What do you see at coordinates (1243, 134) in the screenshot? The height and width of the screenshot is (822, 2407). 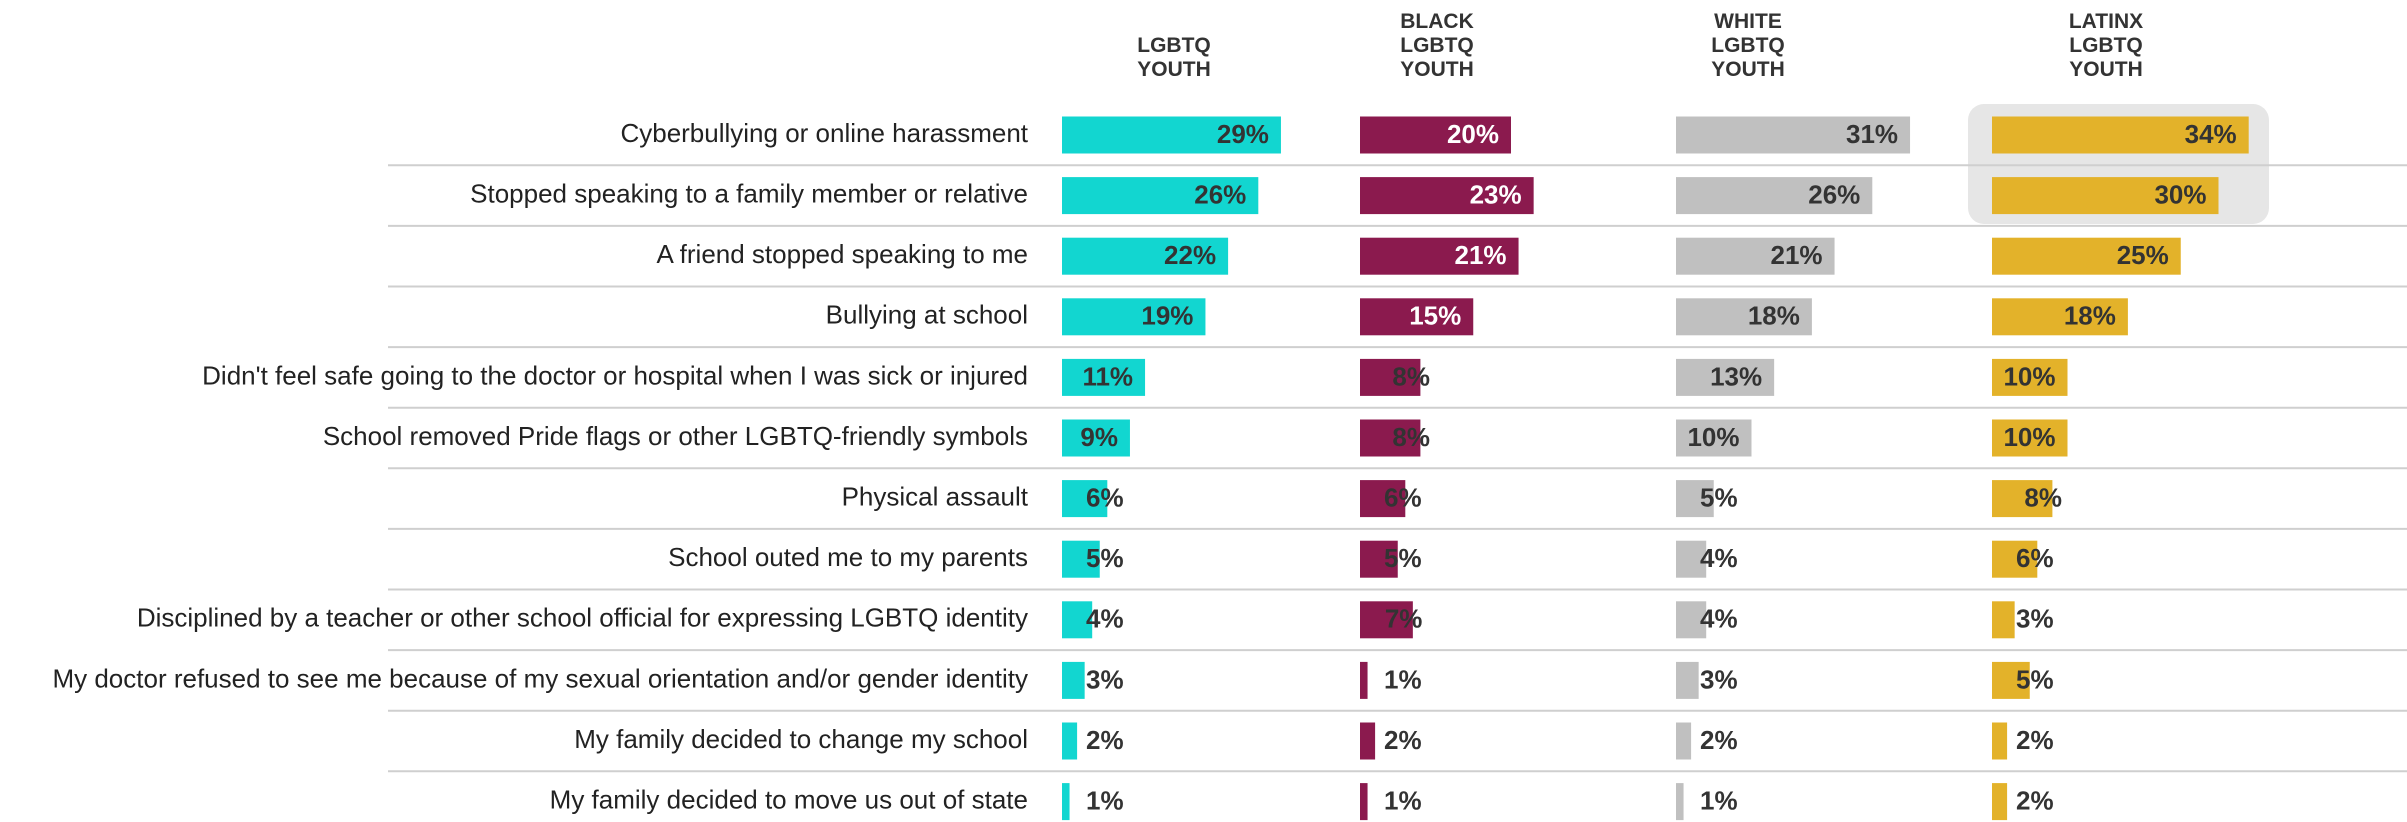 I see `value-label: 29%` at bounding box center [1243, 134].